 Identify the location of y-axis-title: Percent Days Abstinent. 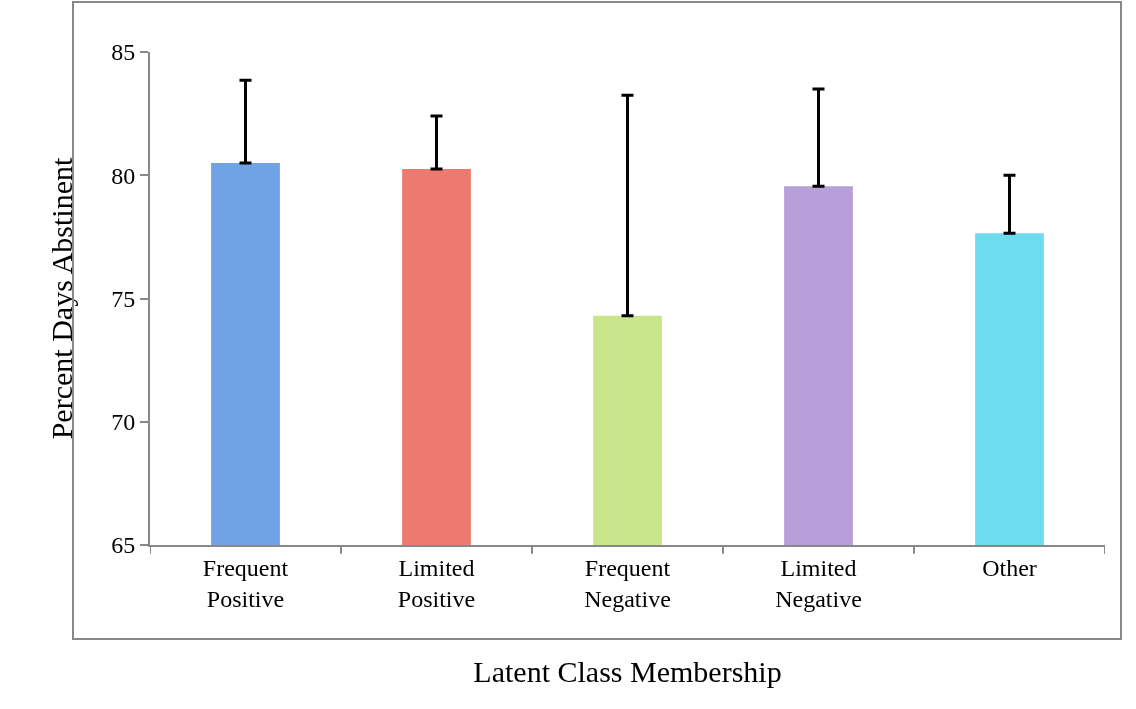
(61, 298).